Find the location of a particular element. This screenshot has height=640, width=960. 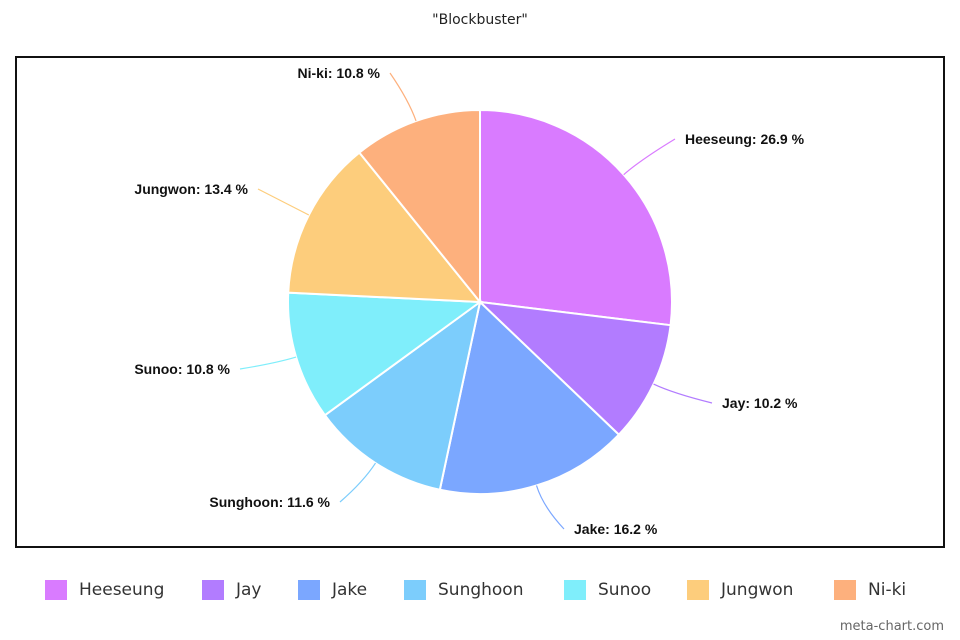

legend-item-jungwon: Jungwon is located at coordinates (740, 590).